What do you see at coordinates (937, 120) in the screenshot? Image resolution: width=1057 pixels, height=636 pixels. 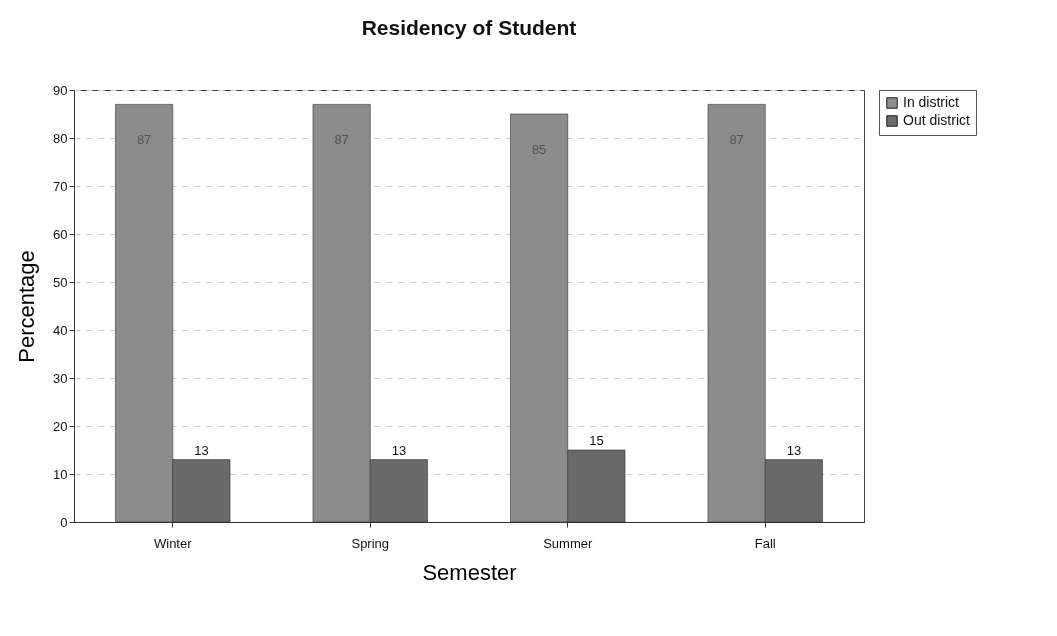 I see `legend-label: Out district` at bounding box center [937, 120].